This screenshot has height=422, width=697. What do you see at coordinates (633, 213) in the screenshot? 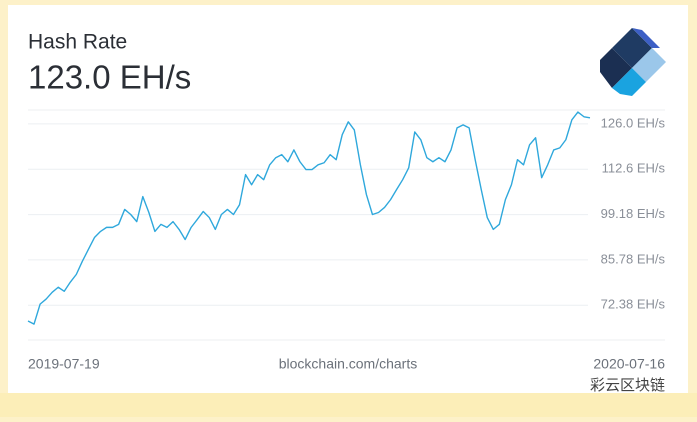
I see `y-tick-label: 99.18 EH/s` at bounding box center [633, 213].